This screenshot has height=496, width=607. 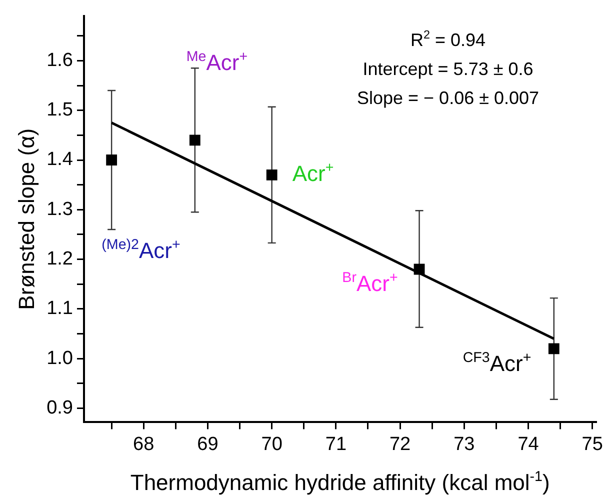 I want to click on annotation: Slope = − 0.06 ± 0.007, so click(x=448, y=98).